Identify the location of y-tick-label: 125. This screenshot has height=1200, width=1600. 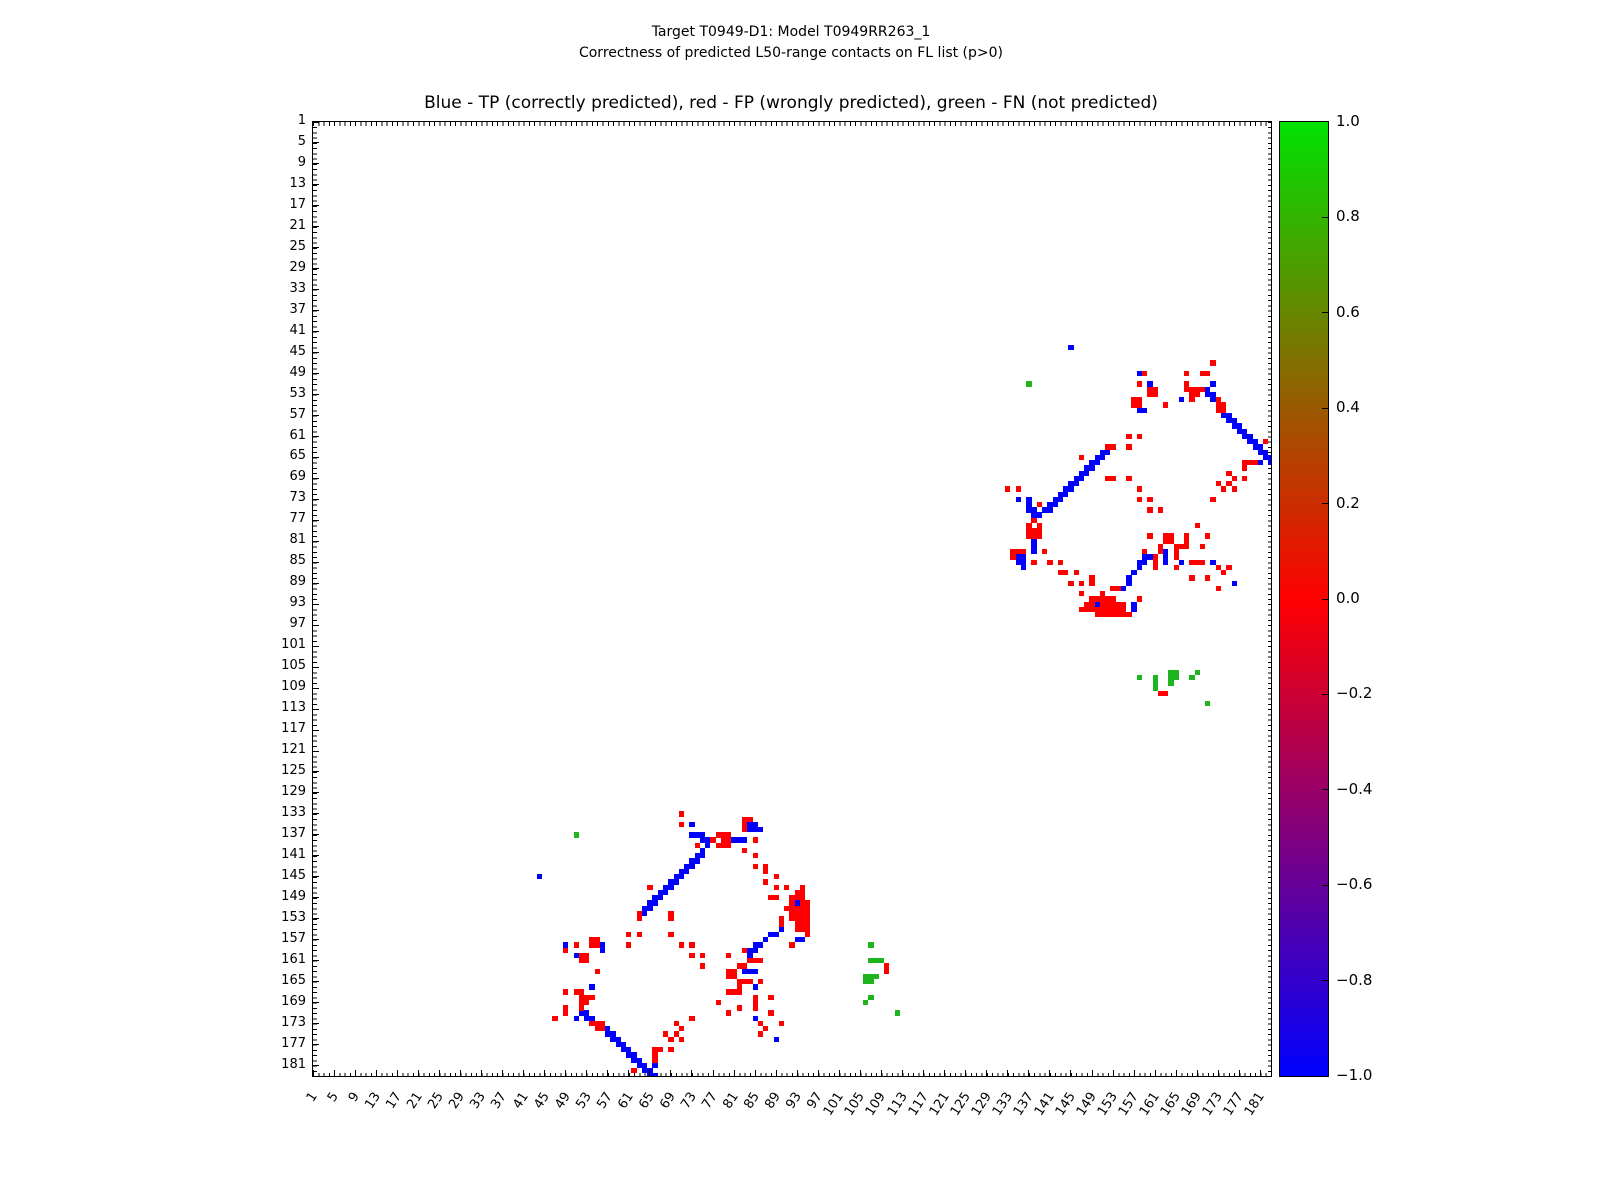
(293, 770).